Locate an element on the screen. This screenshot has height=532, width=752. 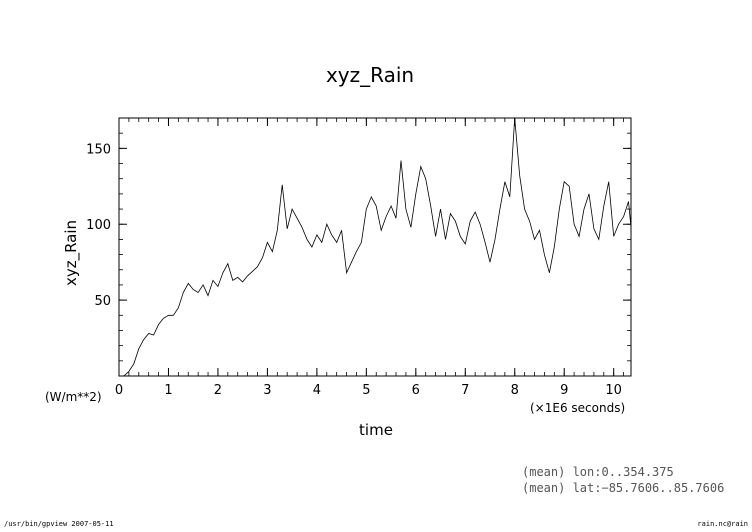
x-tick-label: 9 is located at coordinates (564, 390).